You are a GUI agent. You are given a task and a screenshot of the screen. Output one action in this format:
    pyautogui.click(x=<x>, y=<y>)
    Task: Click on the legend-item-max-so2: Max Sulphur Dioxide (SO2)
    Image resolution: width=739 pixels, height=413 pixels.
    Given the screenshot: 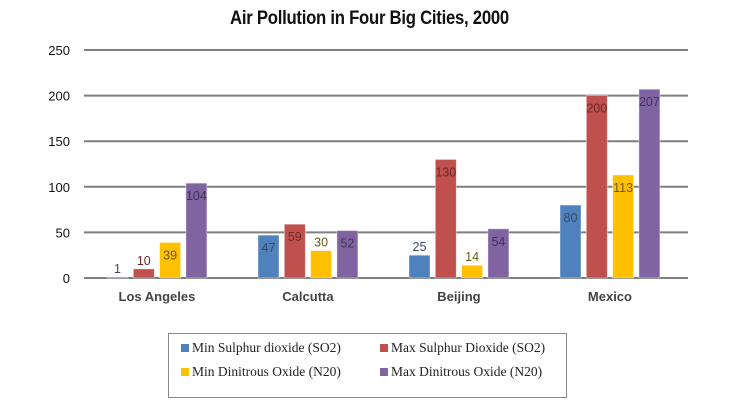 What is the action you would take?
    pyautogui.click(x=462, y=348)
    